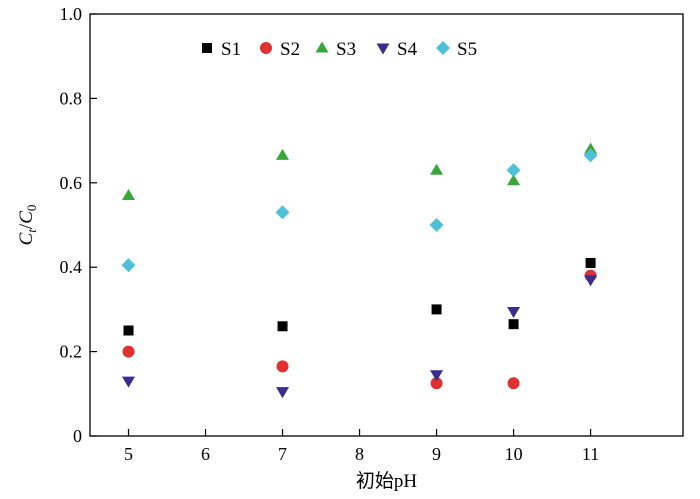 The width and height of the screenshot is (700, 499). I want to click on series-s3, so click(360, 171).